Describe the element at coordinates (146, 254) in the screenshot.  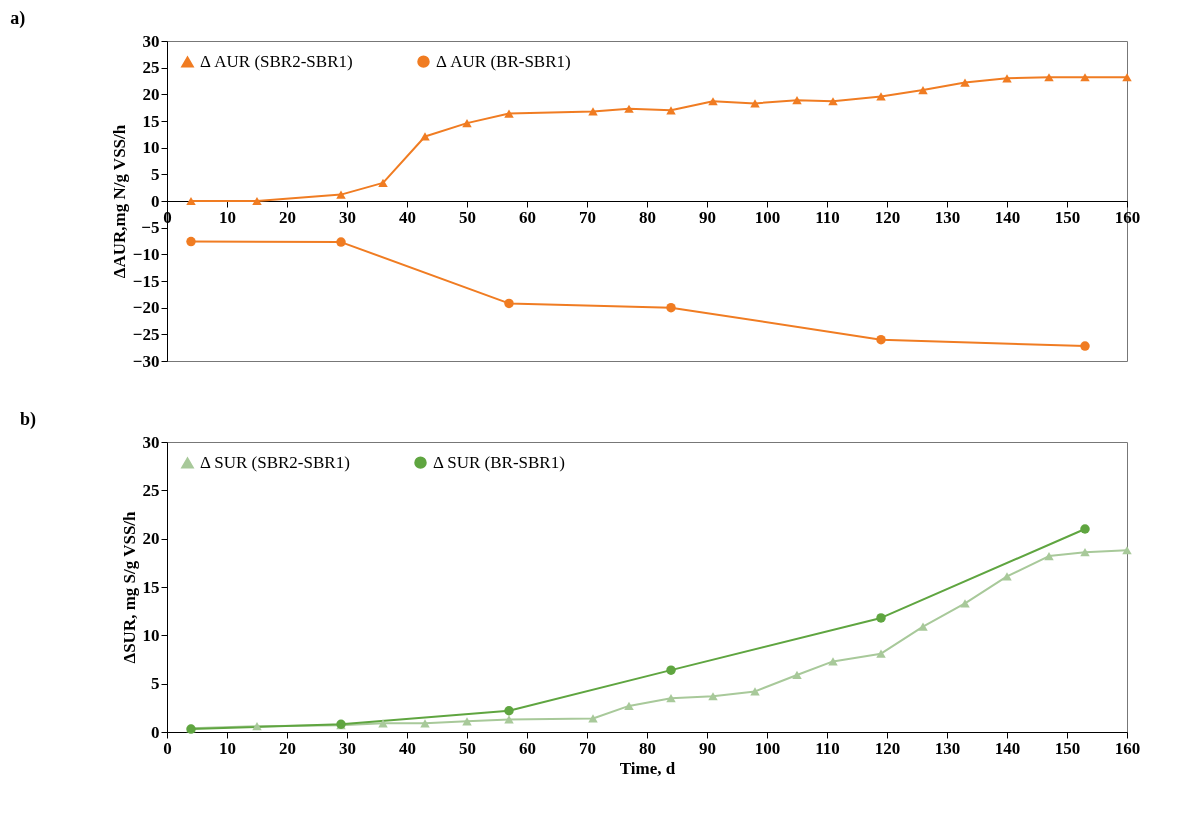
I see `y-tick-label: −10` at that location.